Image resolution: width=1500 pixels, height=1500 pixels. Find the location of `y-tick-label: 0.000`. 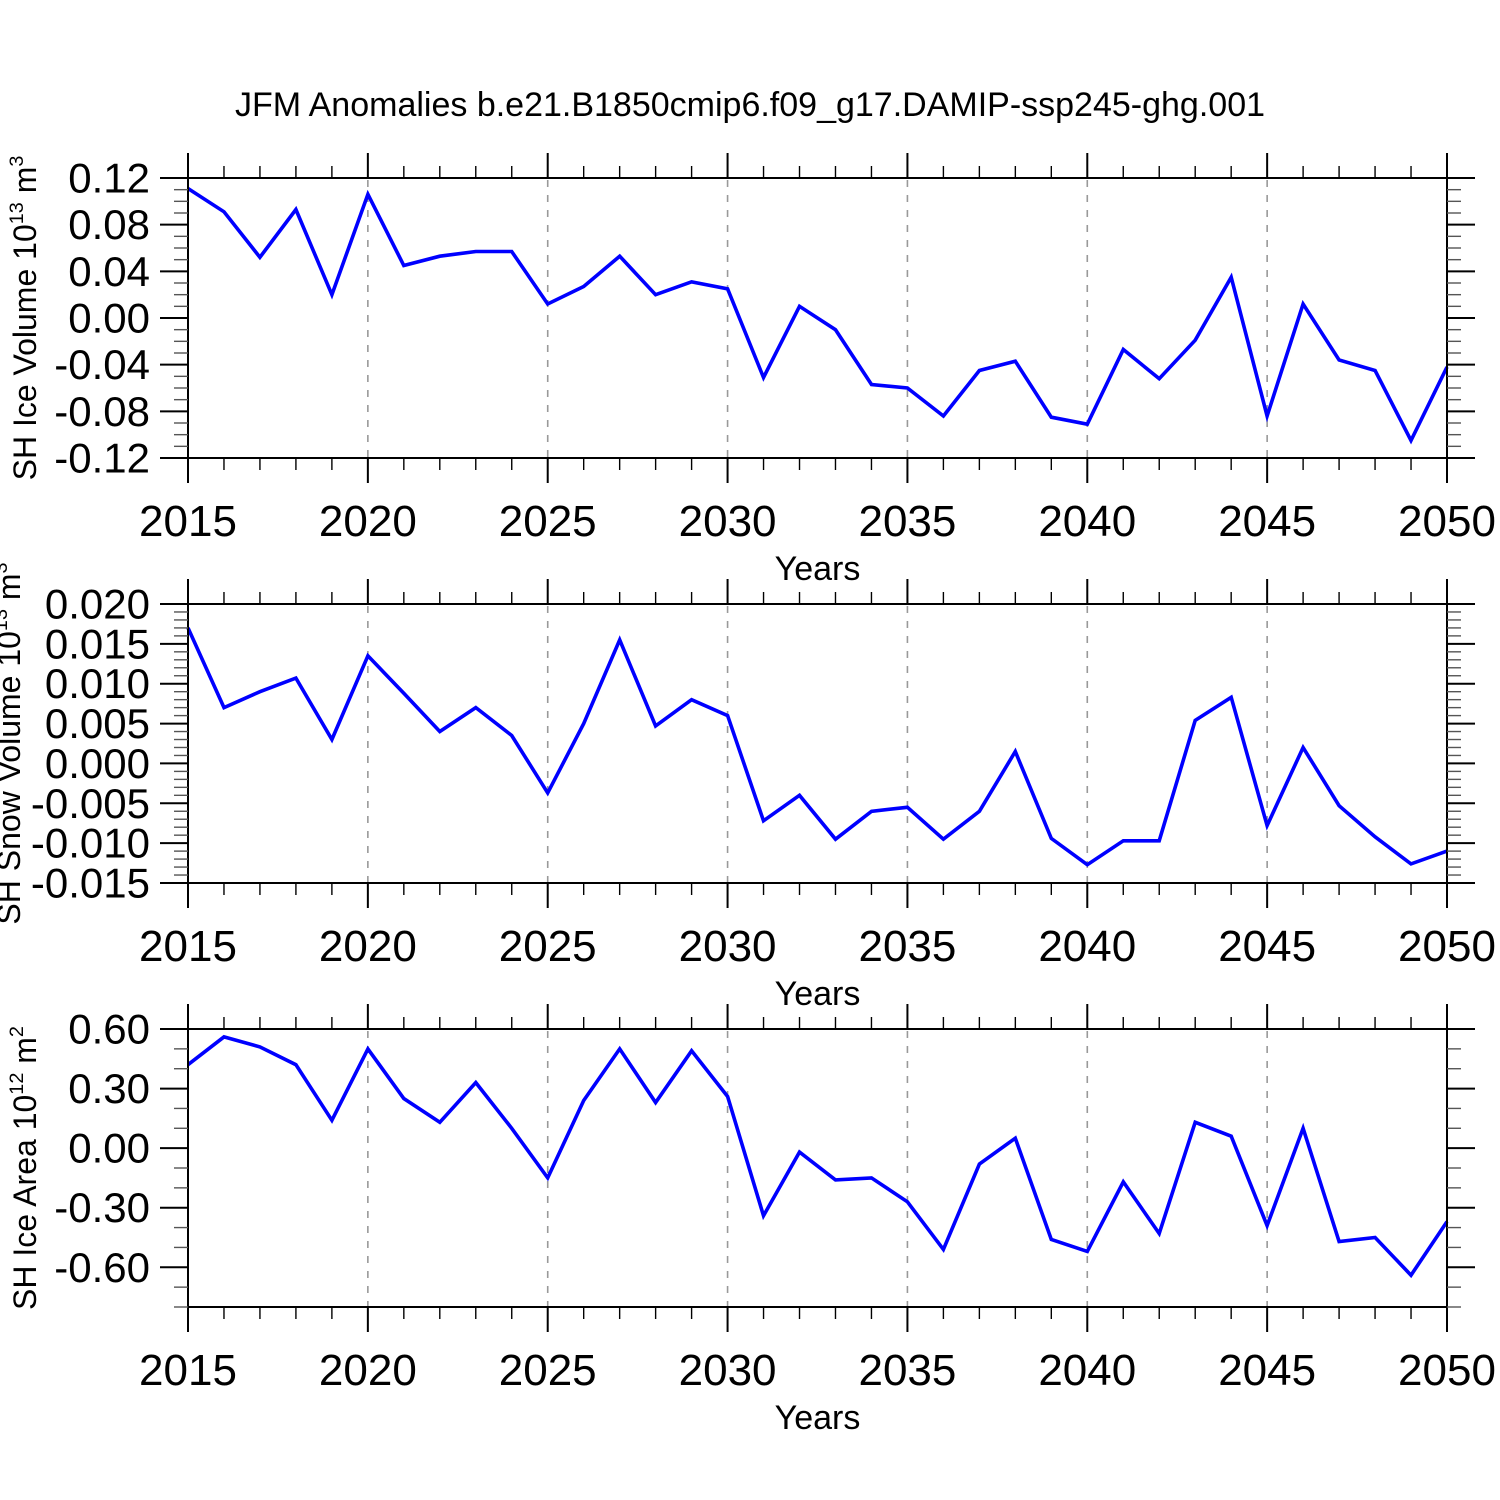

y-tick-label: 0.000 is located at coordinates (97, 763).